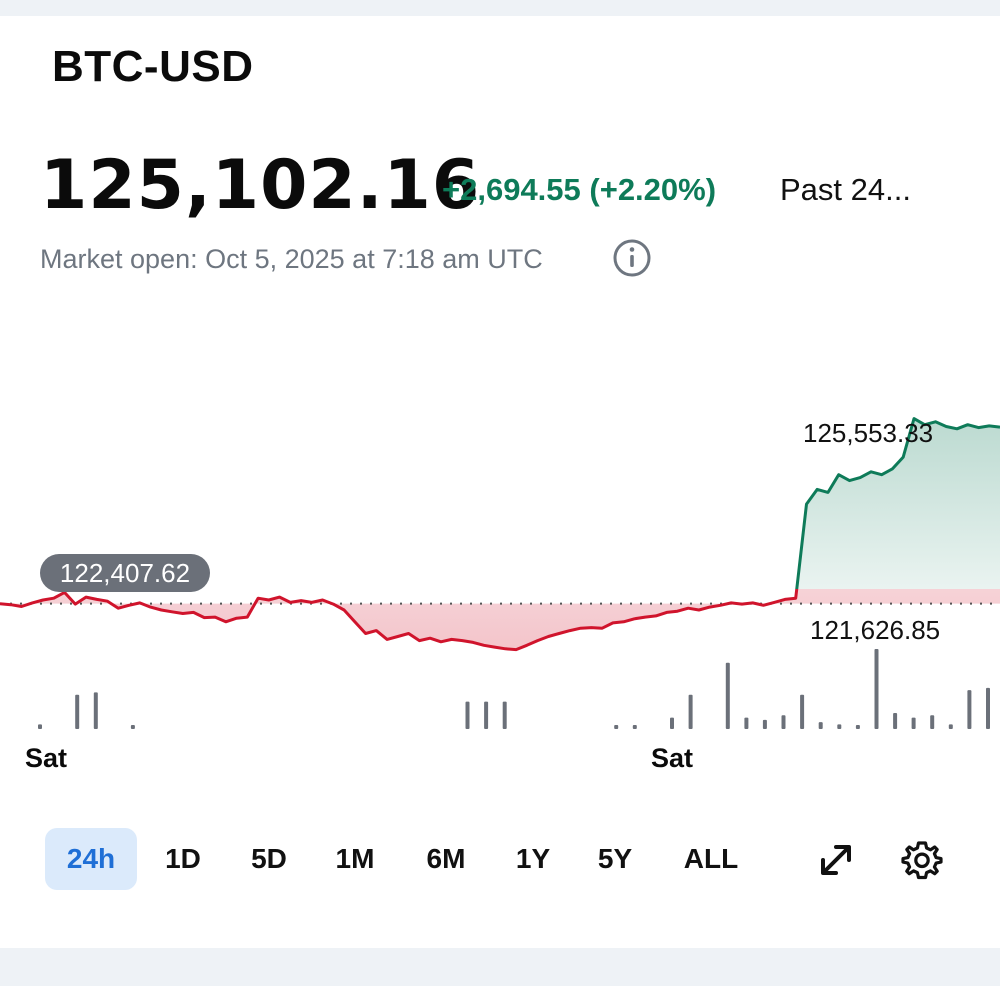 The width and height of the screenshot is (1000, 986). Describe the element at coordinates (91, 859) in the screenshot. I see `range-24h-button: 24h` at that location.